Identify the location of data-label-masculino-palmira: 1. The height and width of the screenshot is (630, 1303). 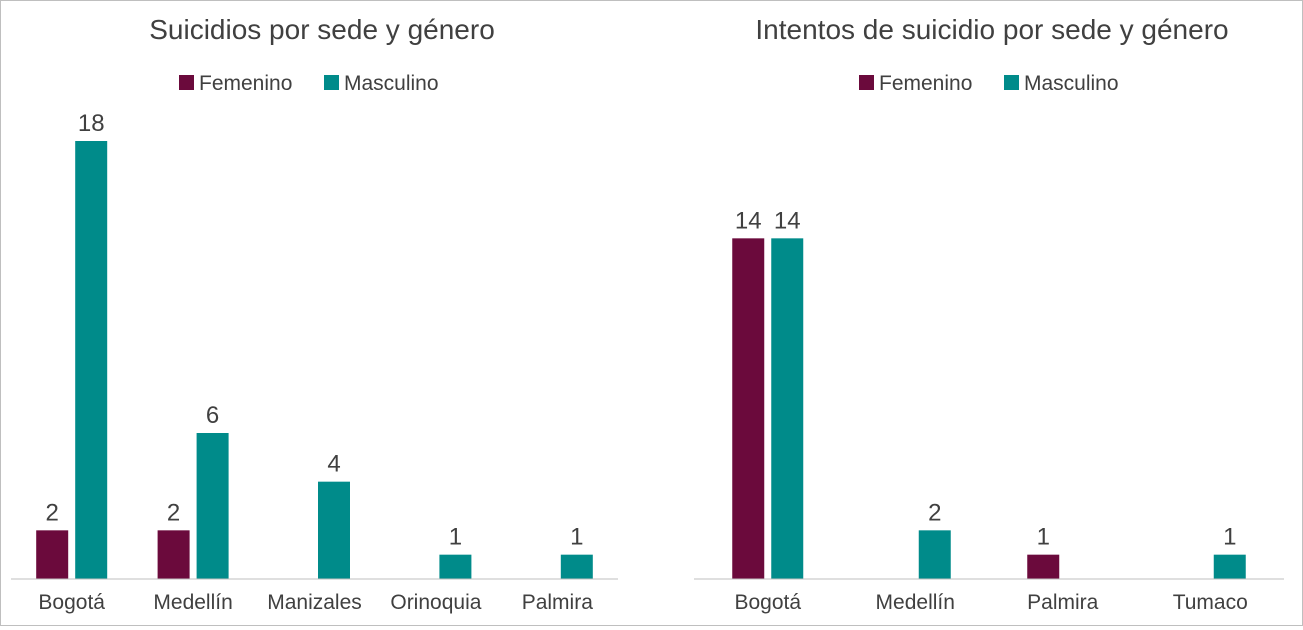
(576, 537).